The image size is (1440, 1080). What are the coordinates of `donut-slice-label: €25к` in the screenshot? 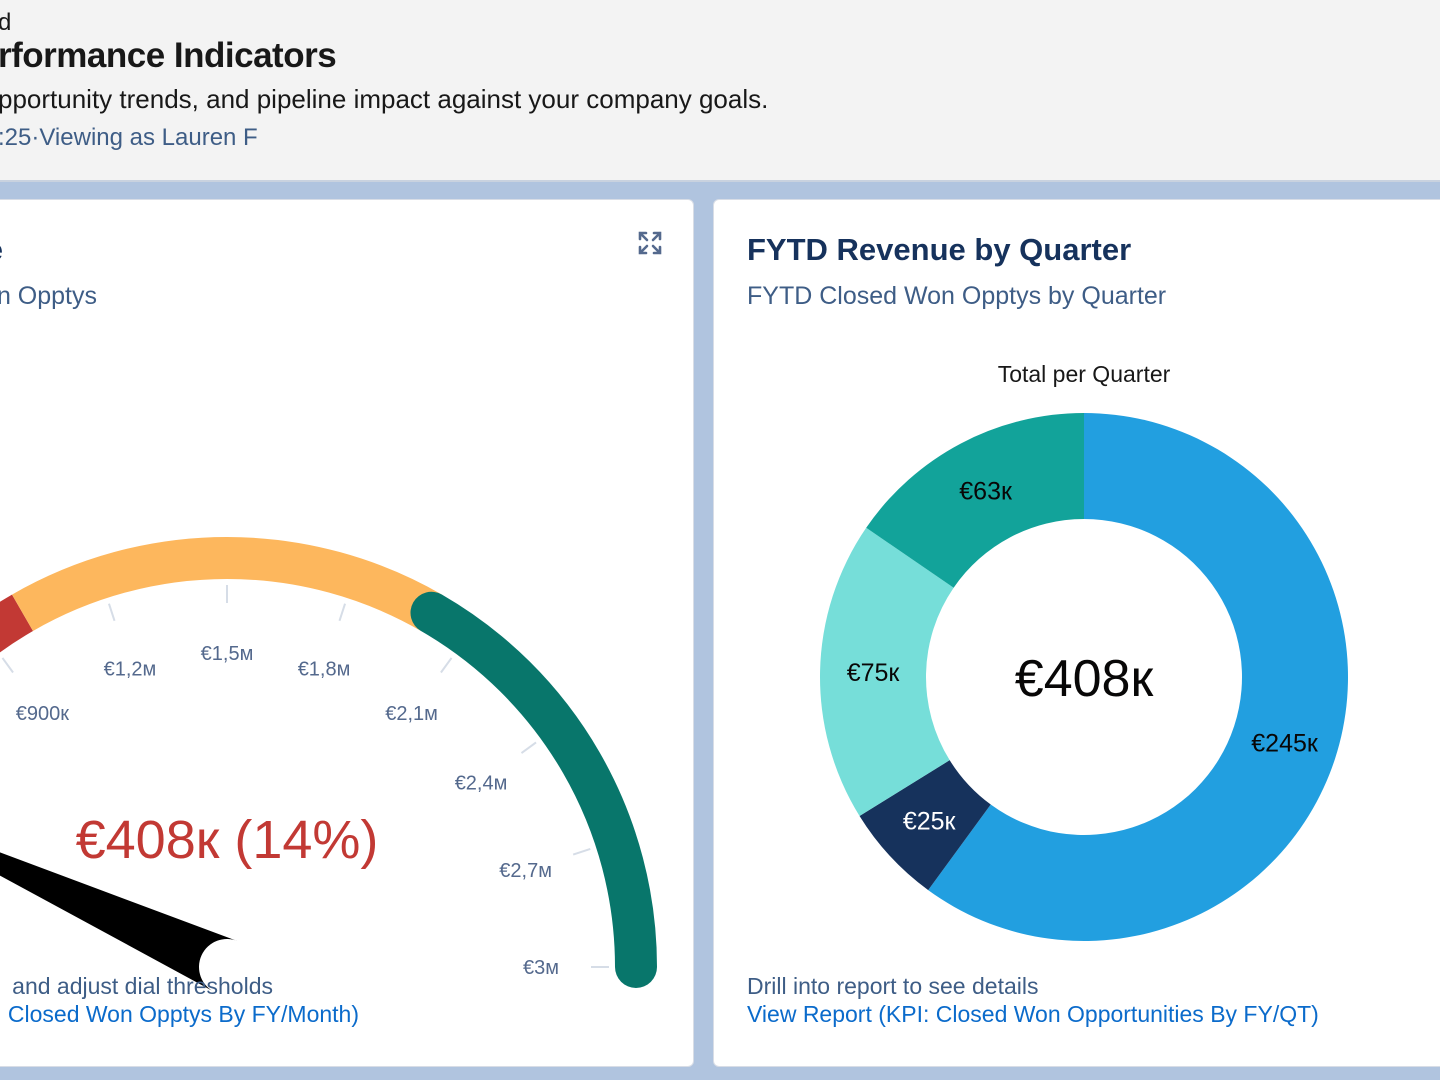 It's located at (930, 821).